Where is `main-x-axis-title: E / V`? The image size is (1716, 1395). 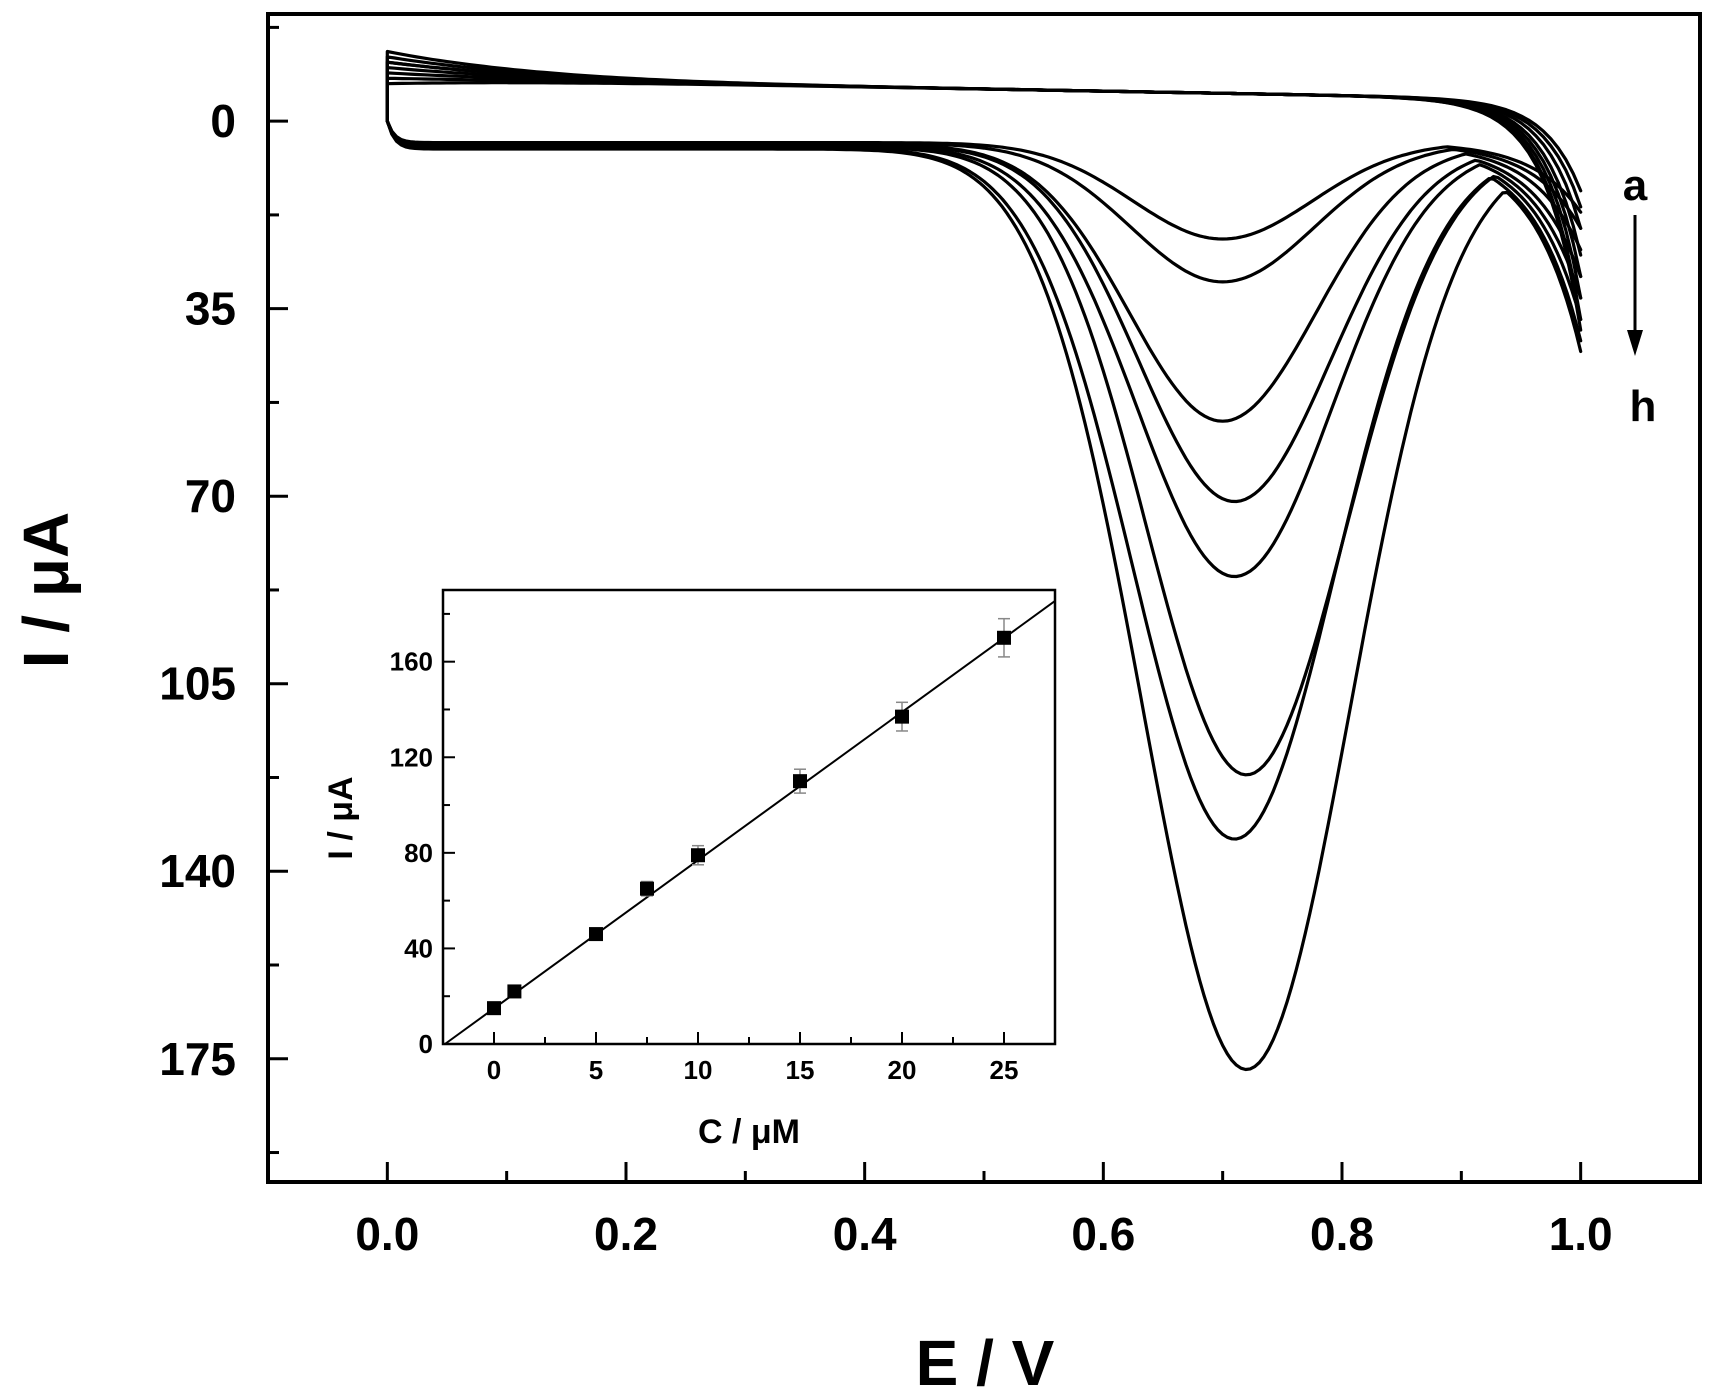 main-x-axis-title: E / V is located at coordinates (985, 1361).